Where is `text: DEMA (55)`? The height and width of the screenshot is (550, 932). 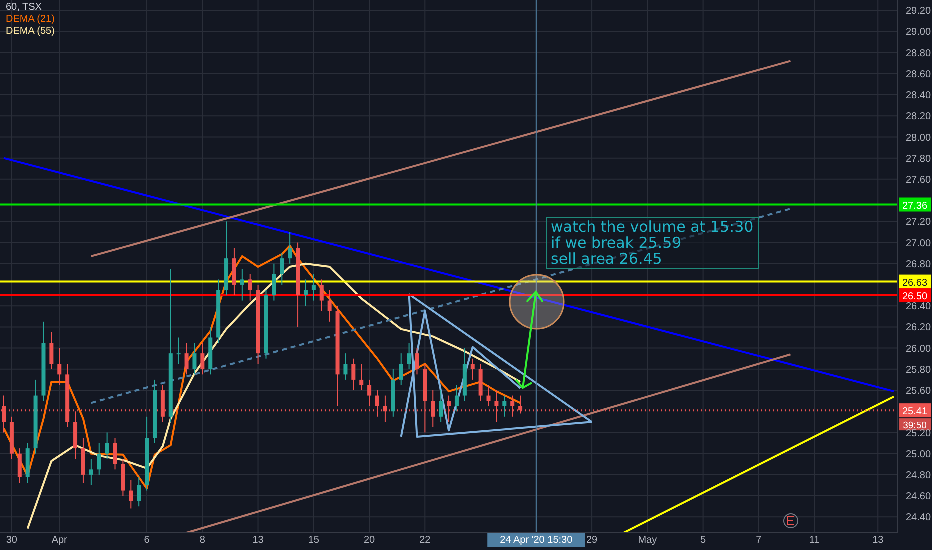
text: DEMA (55) is located at coordinates (30, 32).